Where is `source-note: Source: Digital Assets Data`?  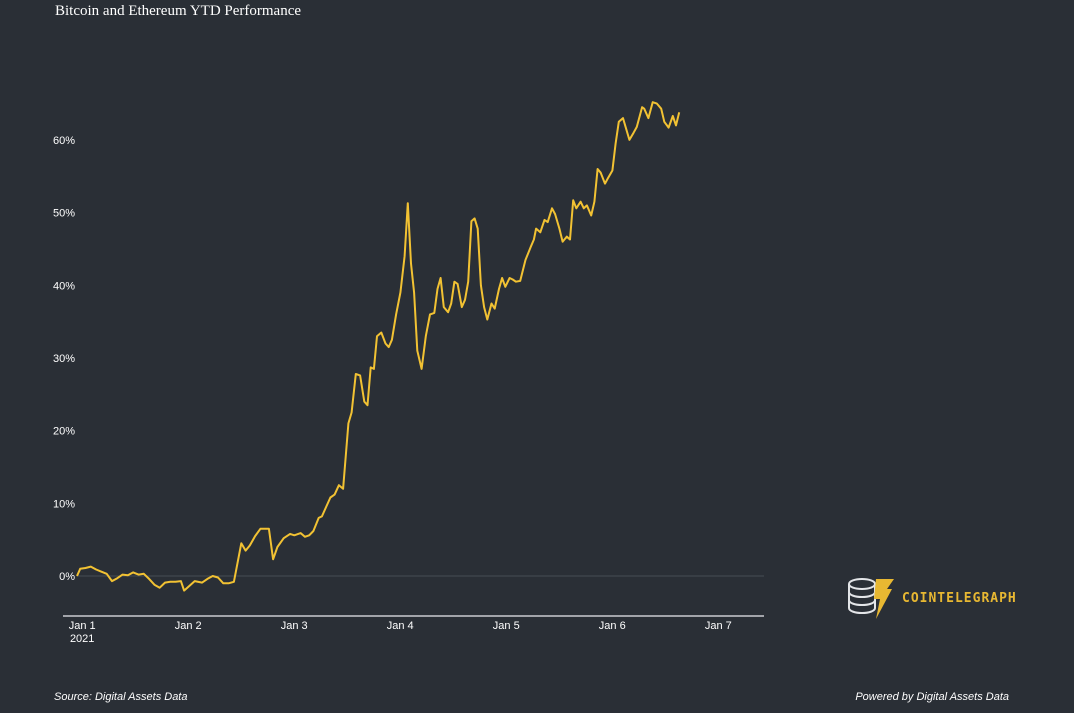 source-note: Source: Digital Assets Data is located at coordinates (121, 697).